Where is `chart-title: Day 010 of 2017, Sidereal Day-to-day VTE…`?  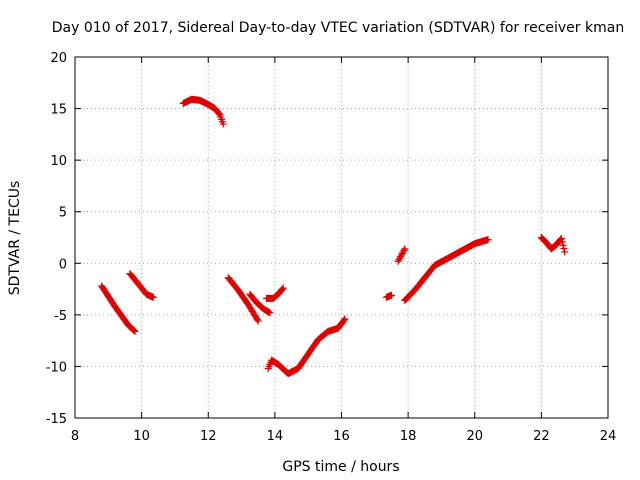
chart-title: Day 010 of 2017, Sidereal Day-to-day VTE… is located at coordinates (338, 28).